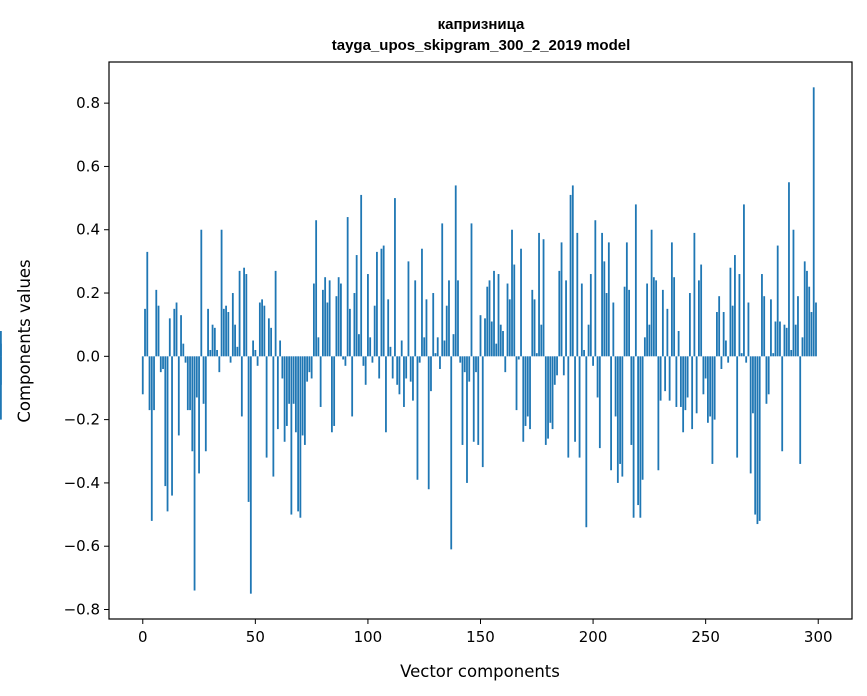 The height and width of the screenshot is (696, 867). I want to click on x-tick-label: 300, so click(818, 637).